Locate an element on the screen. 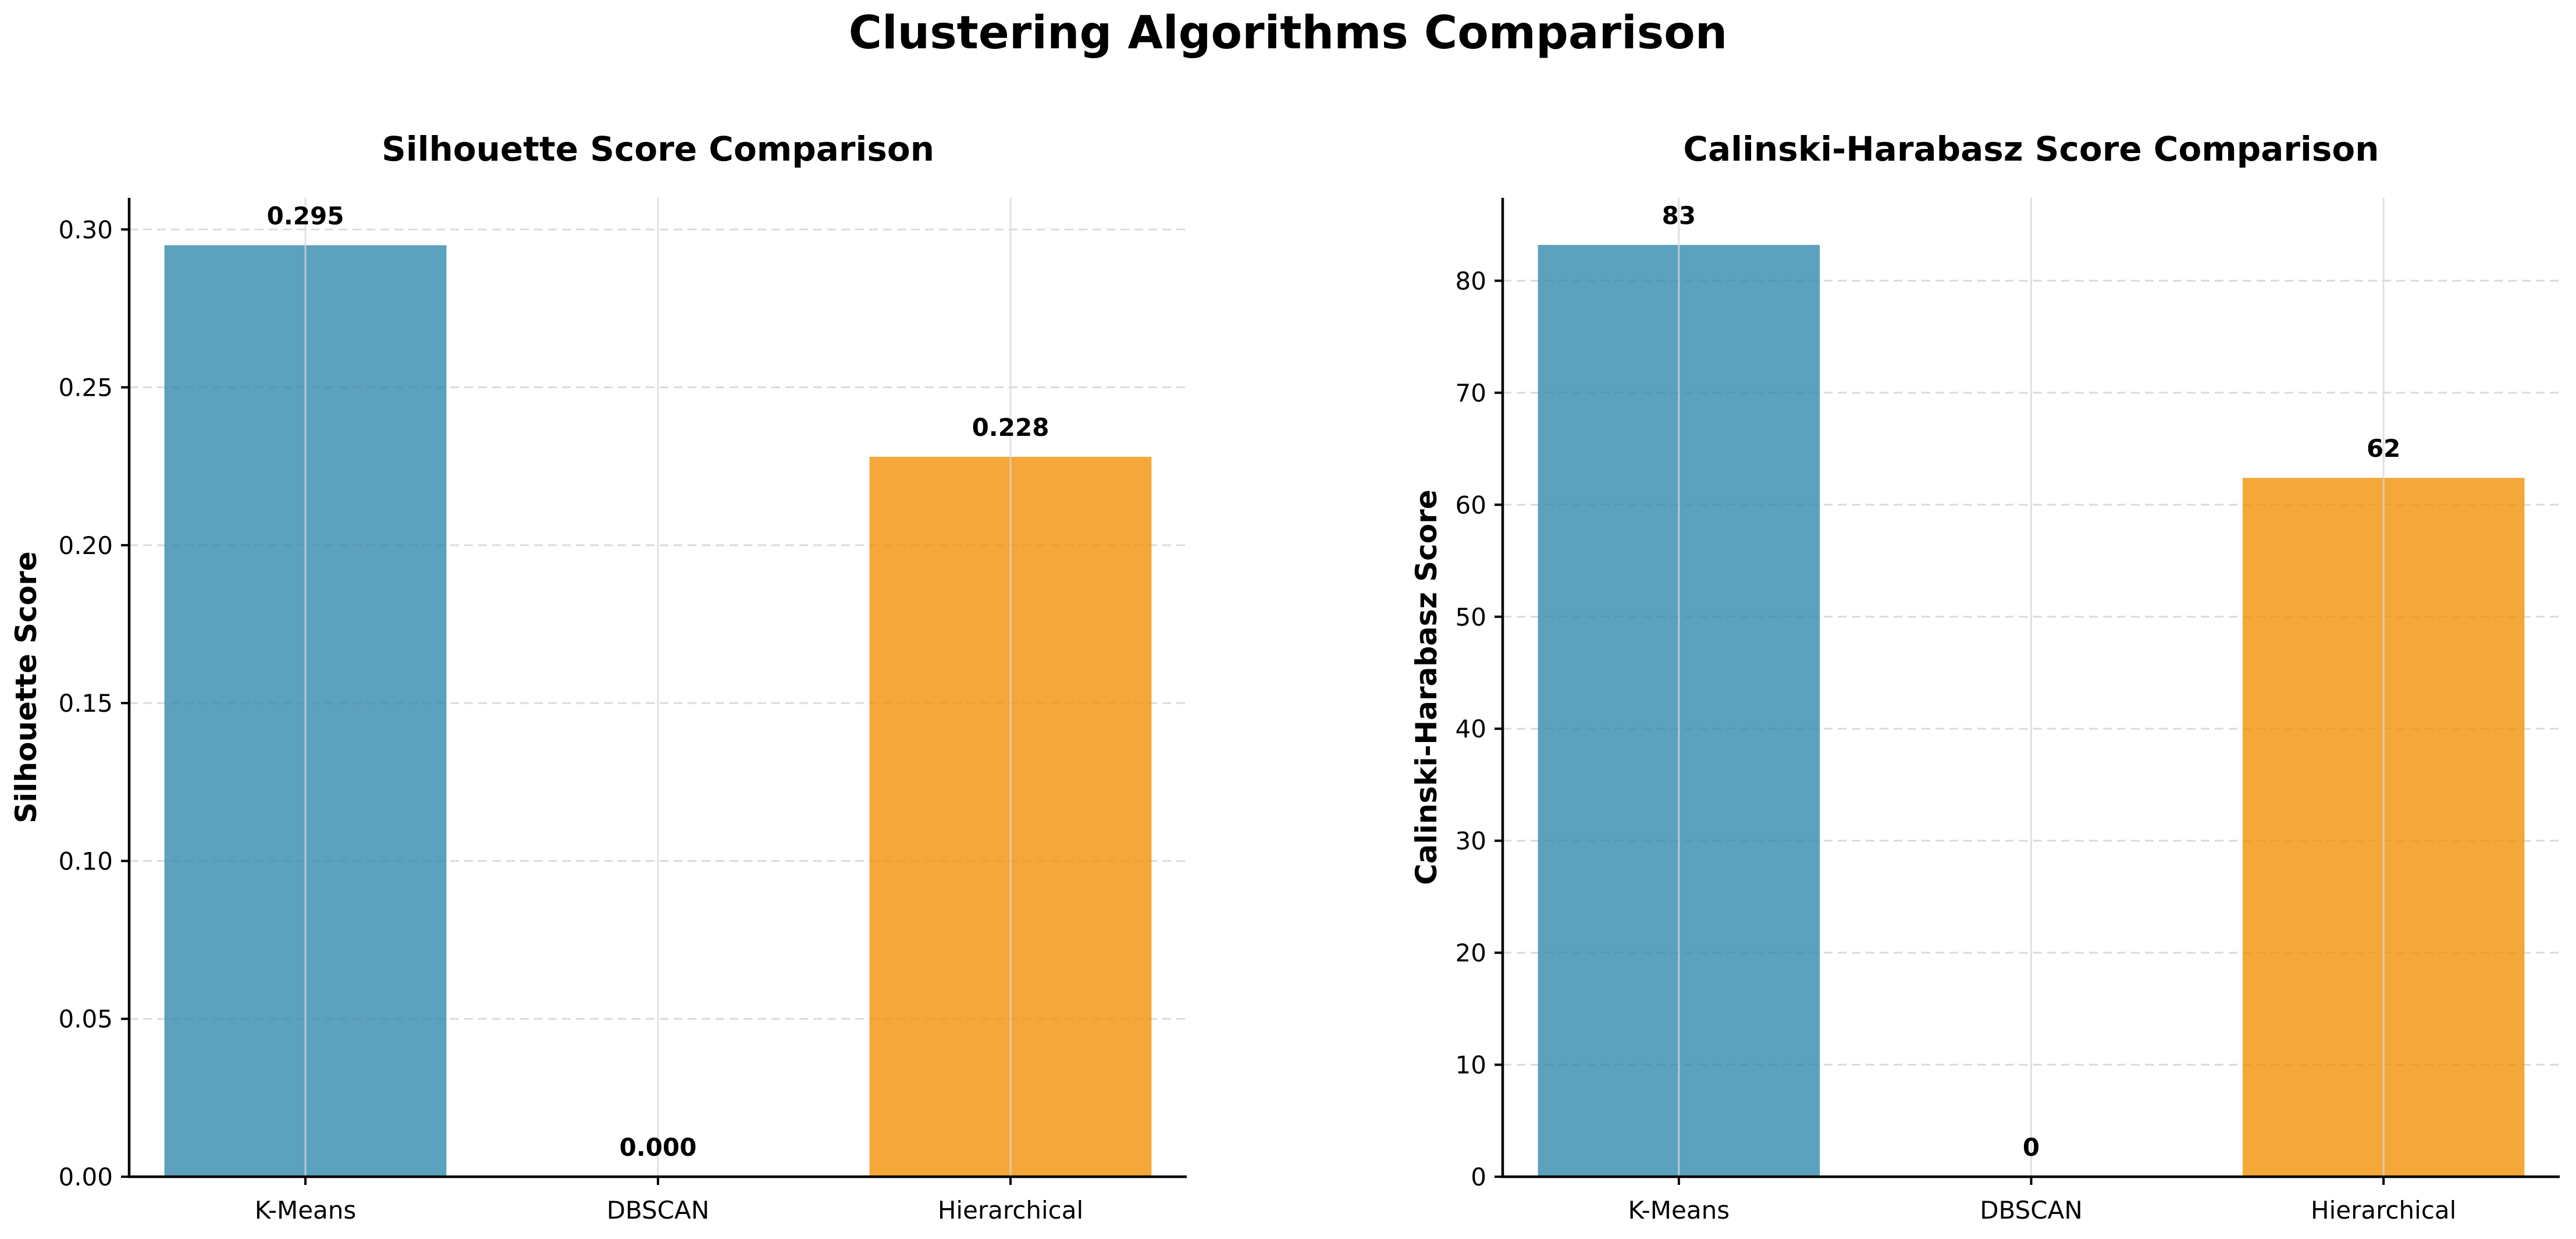  silhouette-x-tick-label: Hierarchical is located at coordinates (1011, 1210).